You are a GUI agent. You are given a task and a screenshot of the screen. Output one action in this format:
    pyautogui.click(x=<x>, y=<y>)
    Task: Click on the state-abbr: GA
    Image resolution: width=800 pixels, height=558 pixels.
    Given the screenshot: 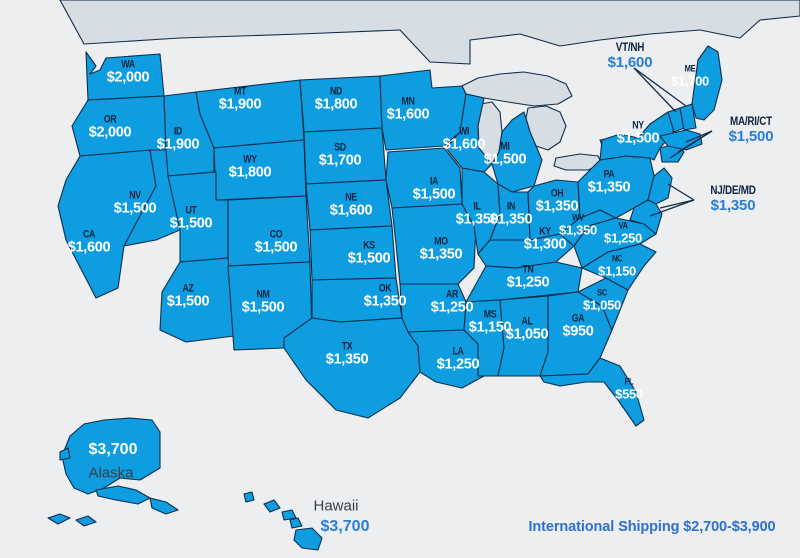 What is the action you would take?
    pyautogui.click(x=578, y=318)
    